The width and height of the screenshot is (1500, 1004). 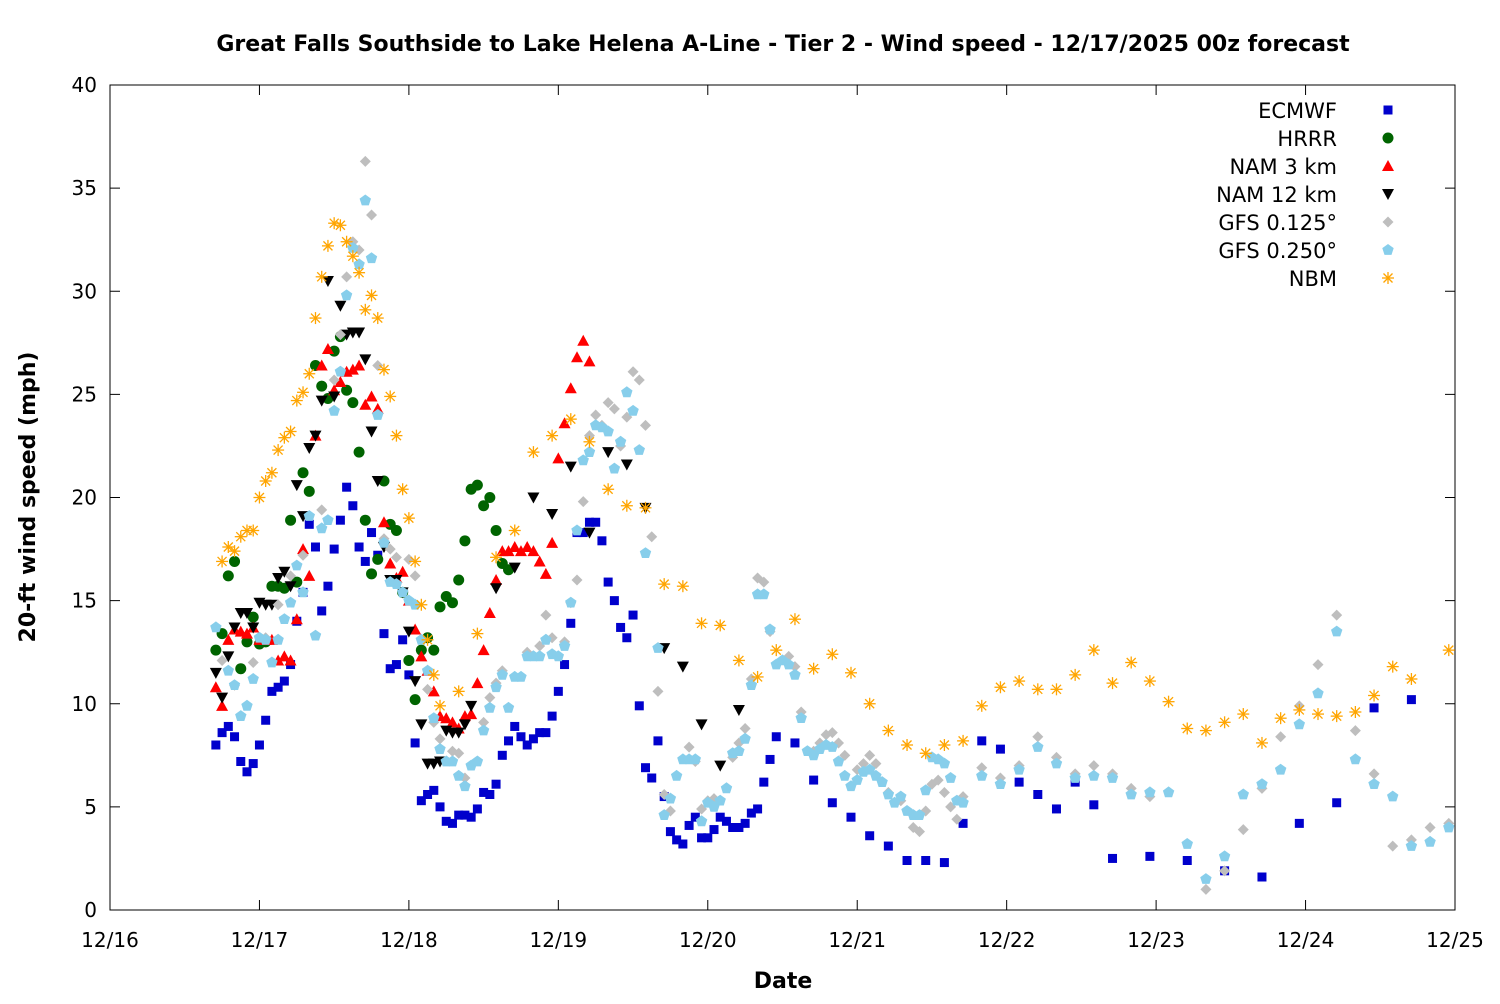 What do you see at coordinates (84, 498) in the screenshot?
I see `y-tick-label: 20` at bounding box center [84, 498].